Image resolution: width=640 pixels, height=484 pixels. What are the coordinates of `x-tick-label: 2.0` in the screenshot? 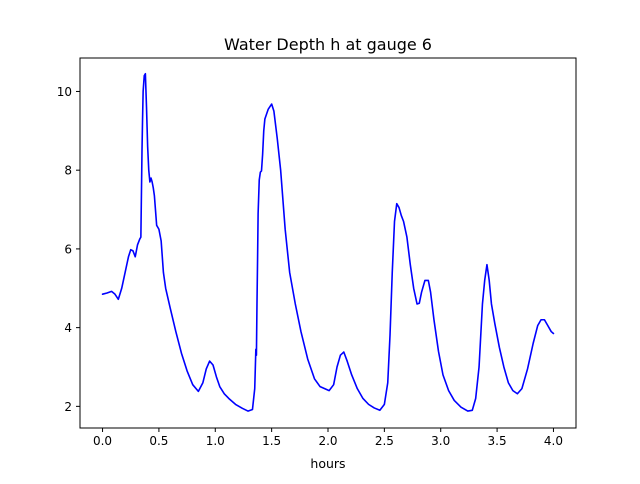 It's located at (327, 441).